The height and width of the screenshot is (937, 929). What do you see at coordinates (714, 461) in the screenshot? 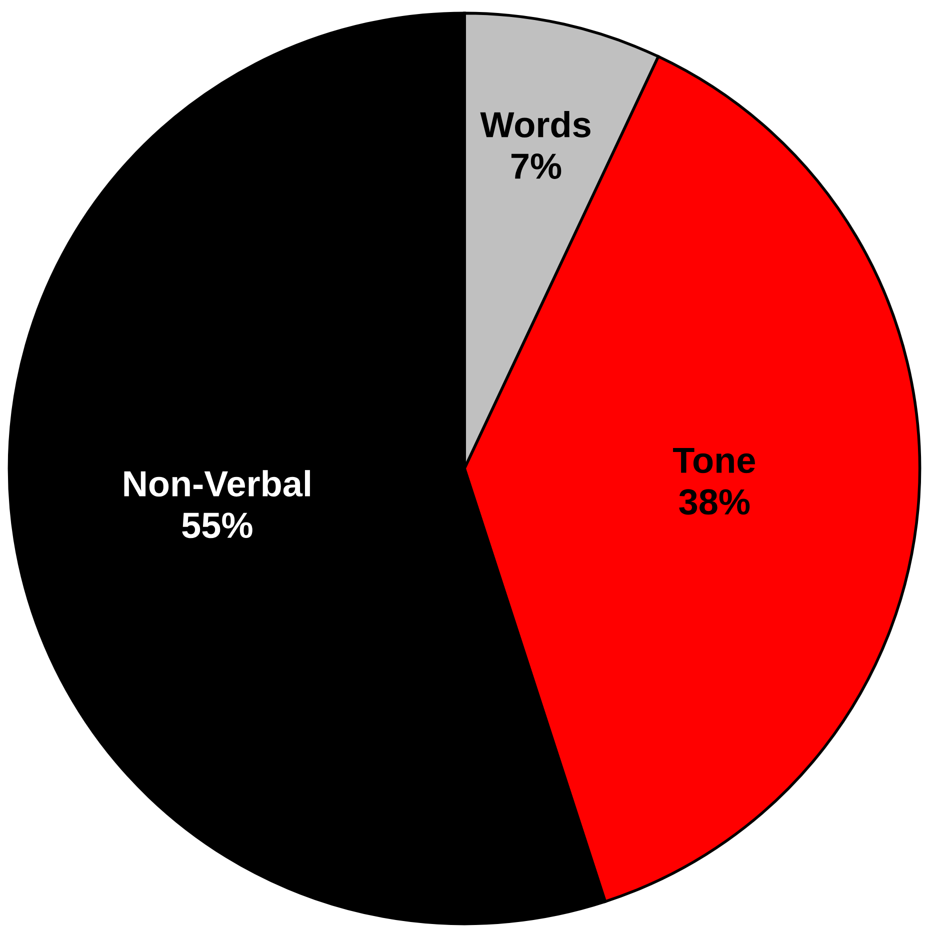
I see `slice-label: Tone` at bounding box center [714, 461].